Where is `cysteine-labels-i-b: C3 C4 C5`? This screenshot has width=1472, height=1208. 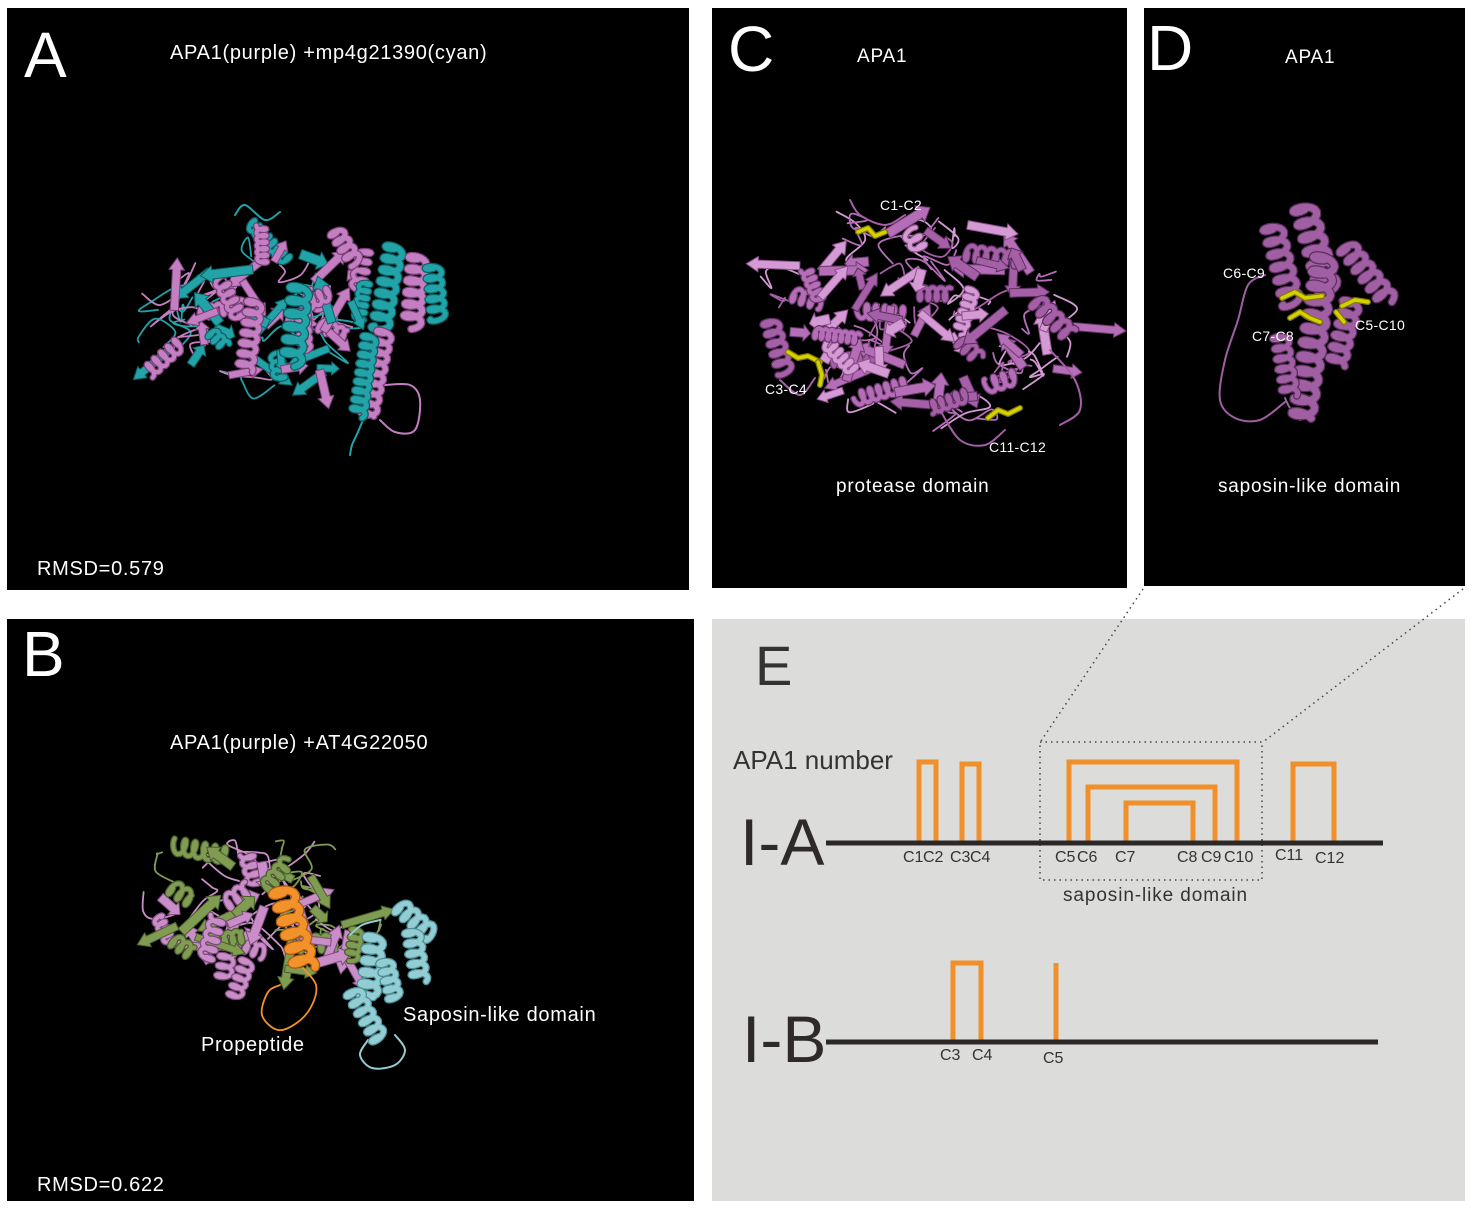 cysteine-labels-i-b: C3 C4 C5 is located at coordinates (1002, 1057).